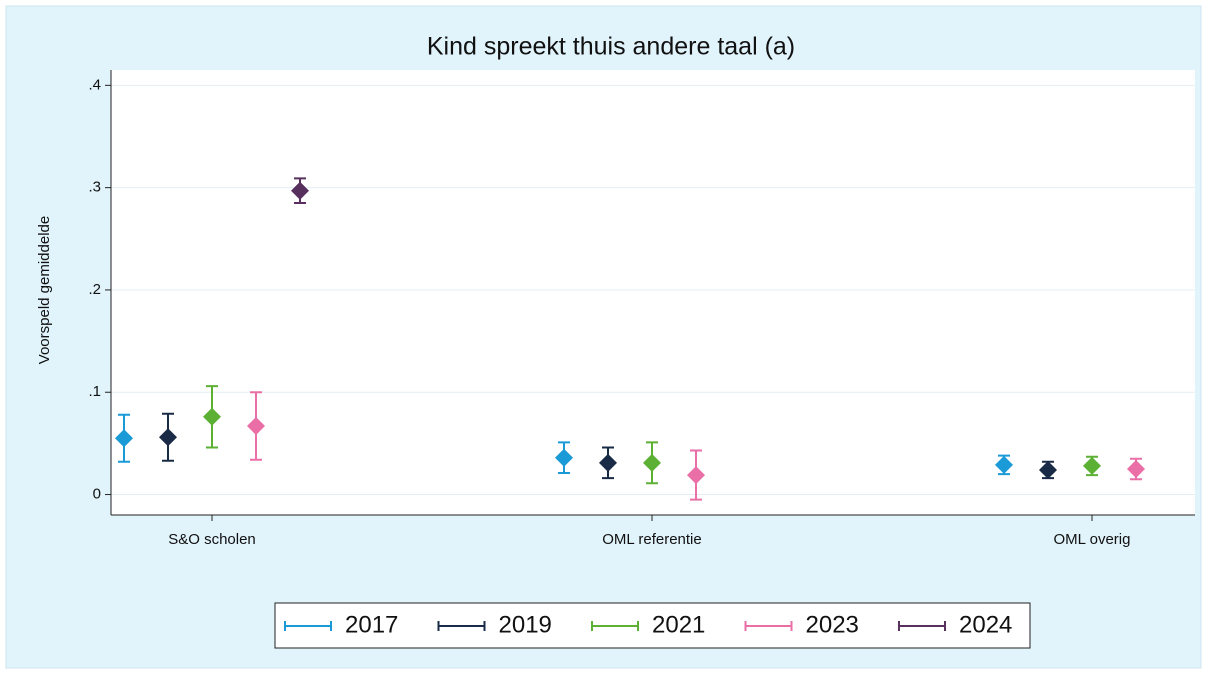  Describe the element at coordinates (1092, 539) in the screenshot. I see `x-tick-label: OML overig` at that location.